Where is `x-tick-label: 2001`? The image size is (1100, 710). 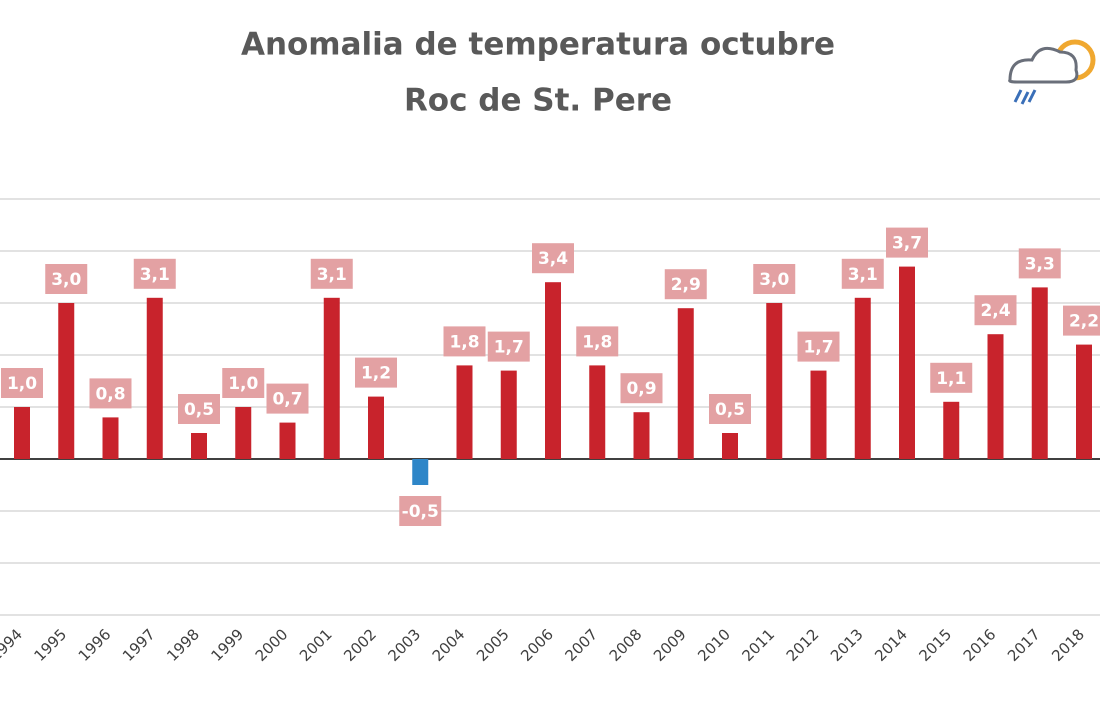
x-tick-label: 2001 is located at coordinates (316, 645).